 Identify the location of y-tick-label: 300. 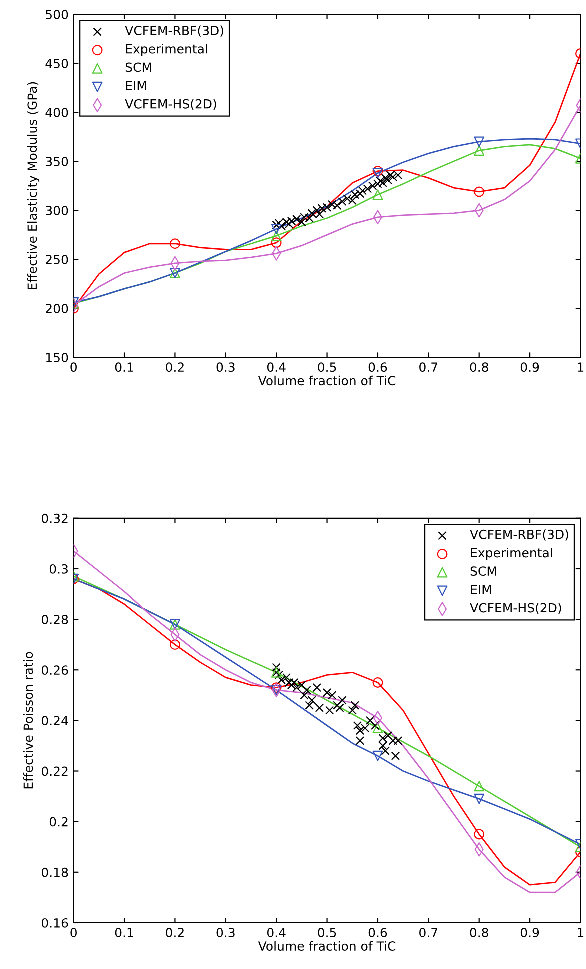
(57, 211).